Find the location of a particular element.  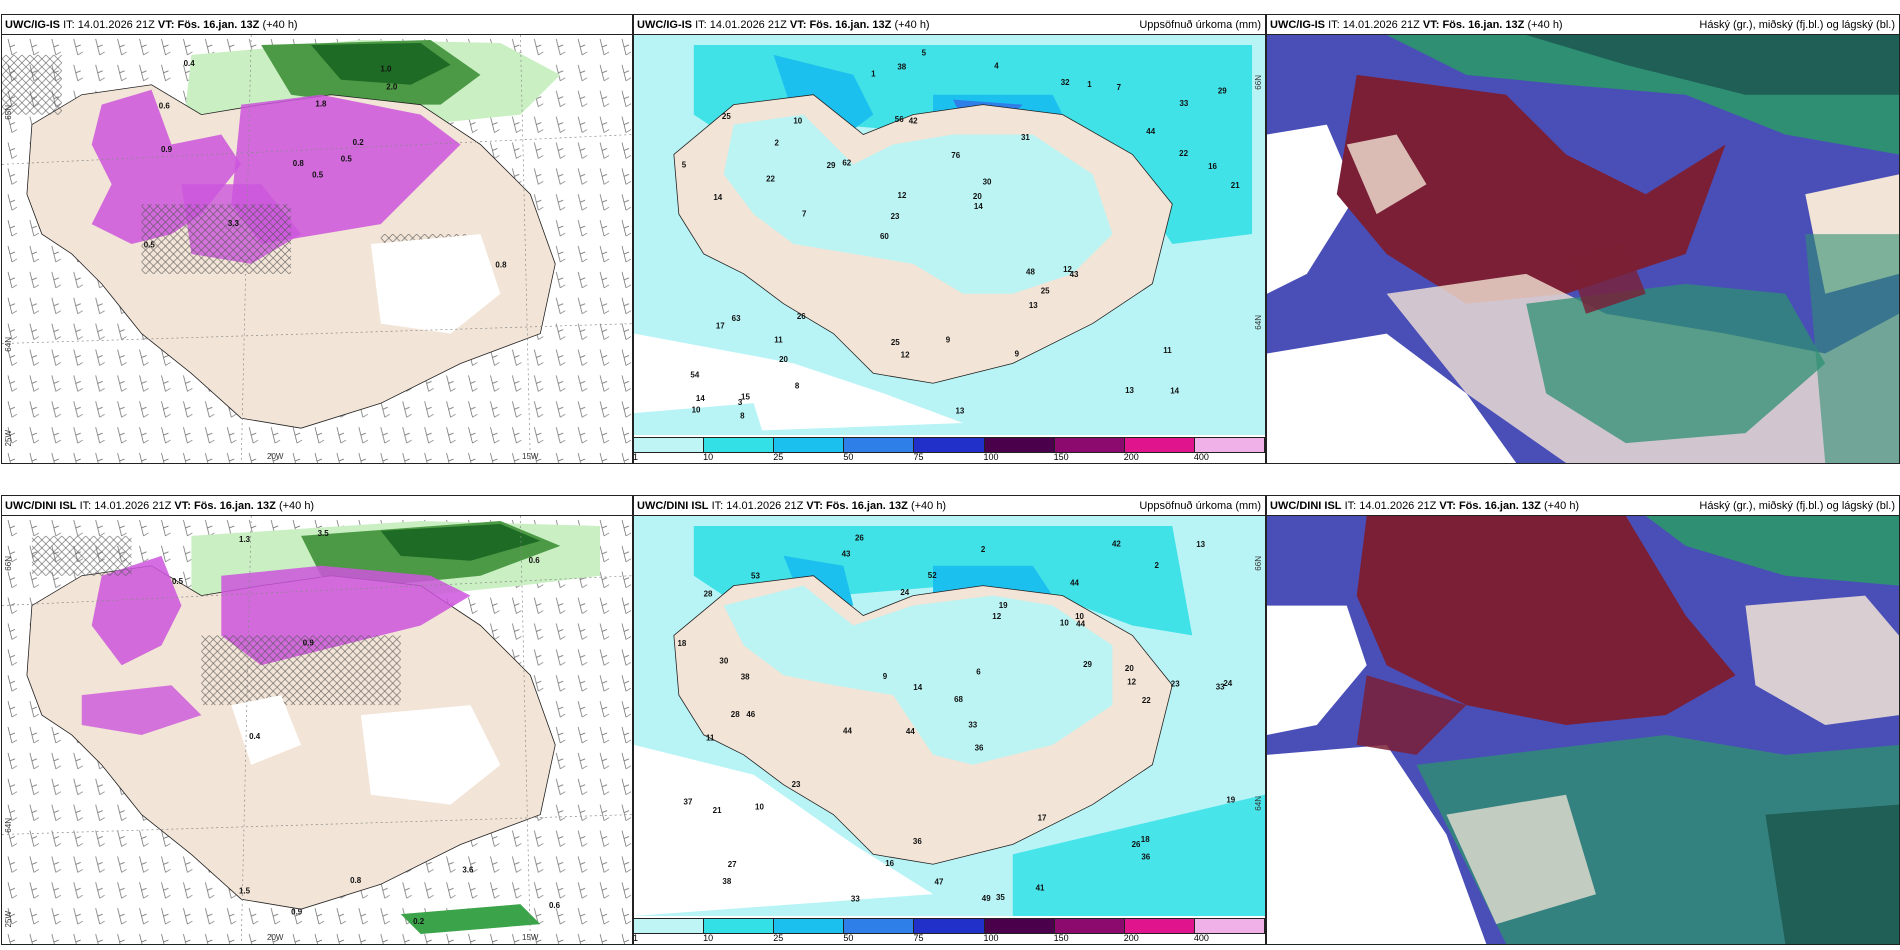

value-label: 1.3 is located at coordinates (245, 539).